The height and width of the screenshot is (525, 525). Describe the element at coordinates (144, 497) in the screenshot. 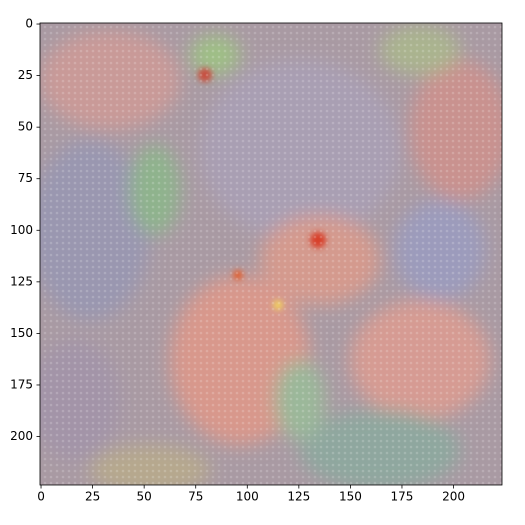

I see `x-tick-label: 50` at that location.